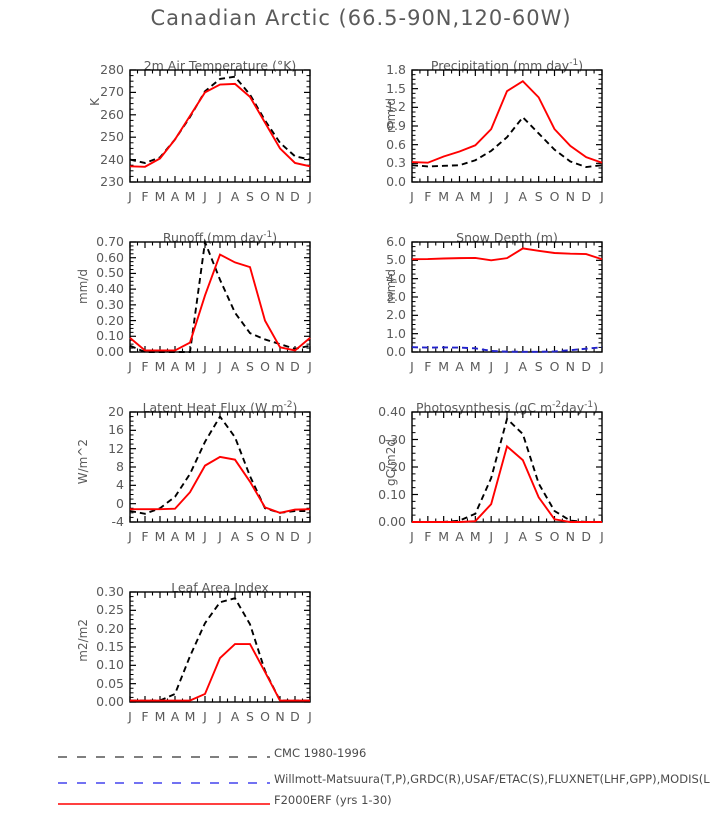 Image resolution: width=722 pixels, height=813 pixels. Describe the element at coordinates (120, 466) in the screenshot. I see `y-tick-label: 8` at that location.